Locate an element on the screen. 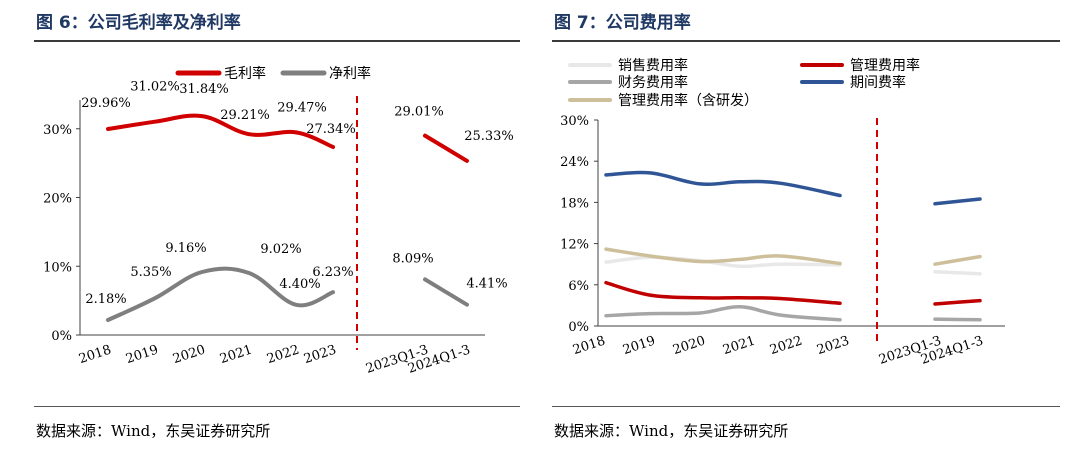  gross-margin-data-label: 29.21% is located at coordinates (245, 115).